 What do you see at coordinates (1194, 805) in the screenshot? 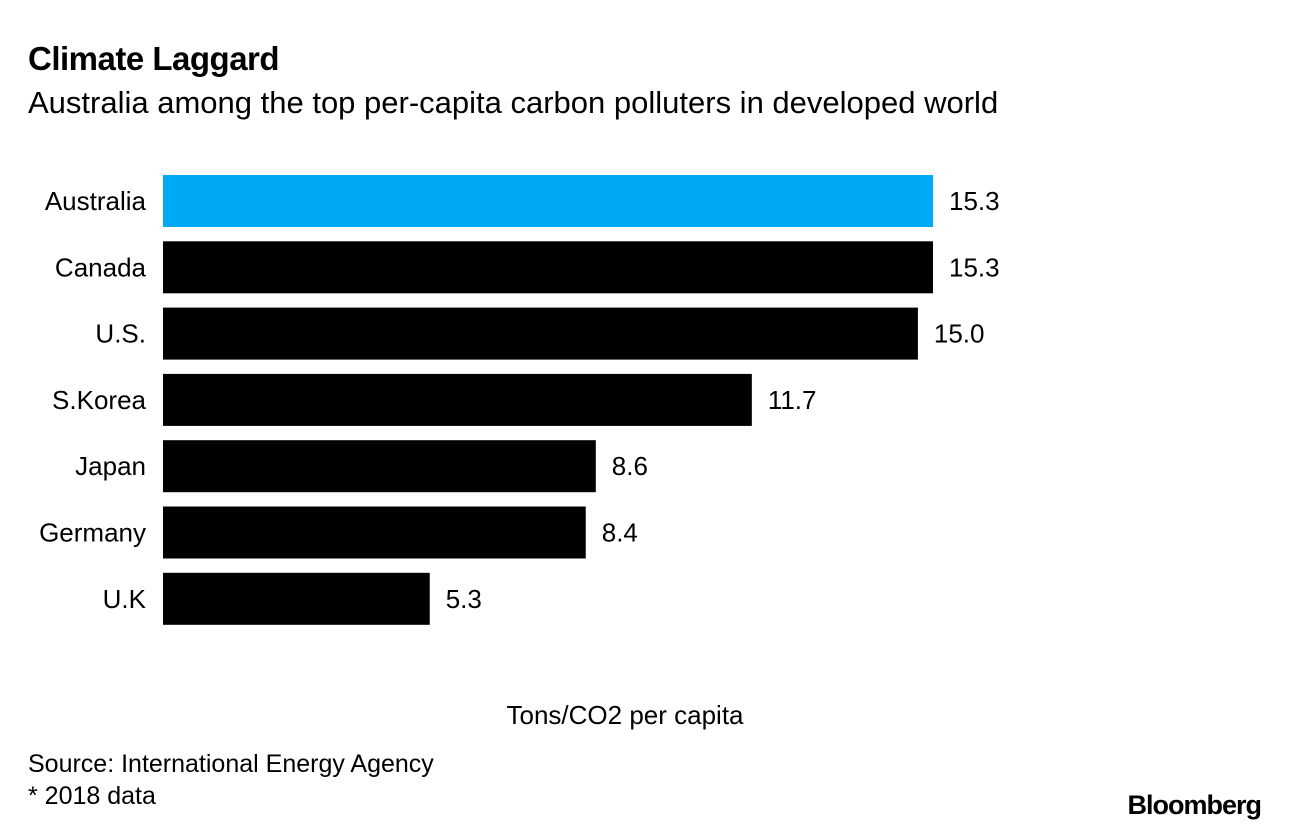
I see `bloomberg-logo: Bloomberg` at bounding box center [1194, 805].